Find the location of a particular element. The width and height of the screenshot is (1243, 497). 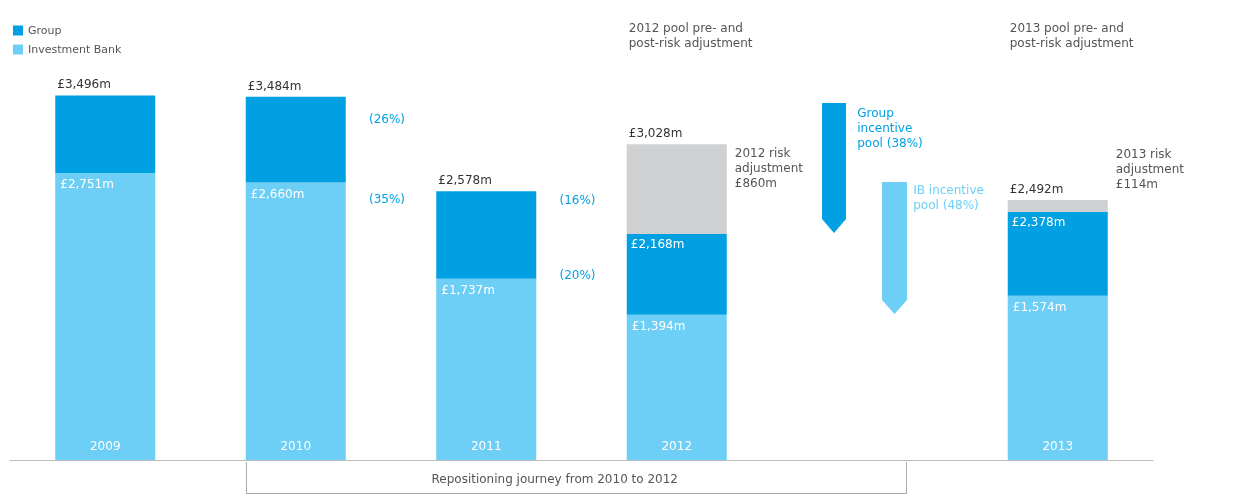

x-tick-label: 2011 is located at coordinates (486, 446).